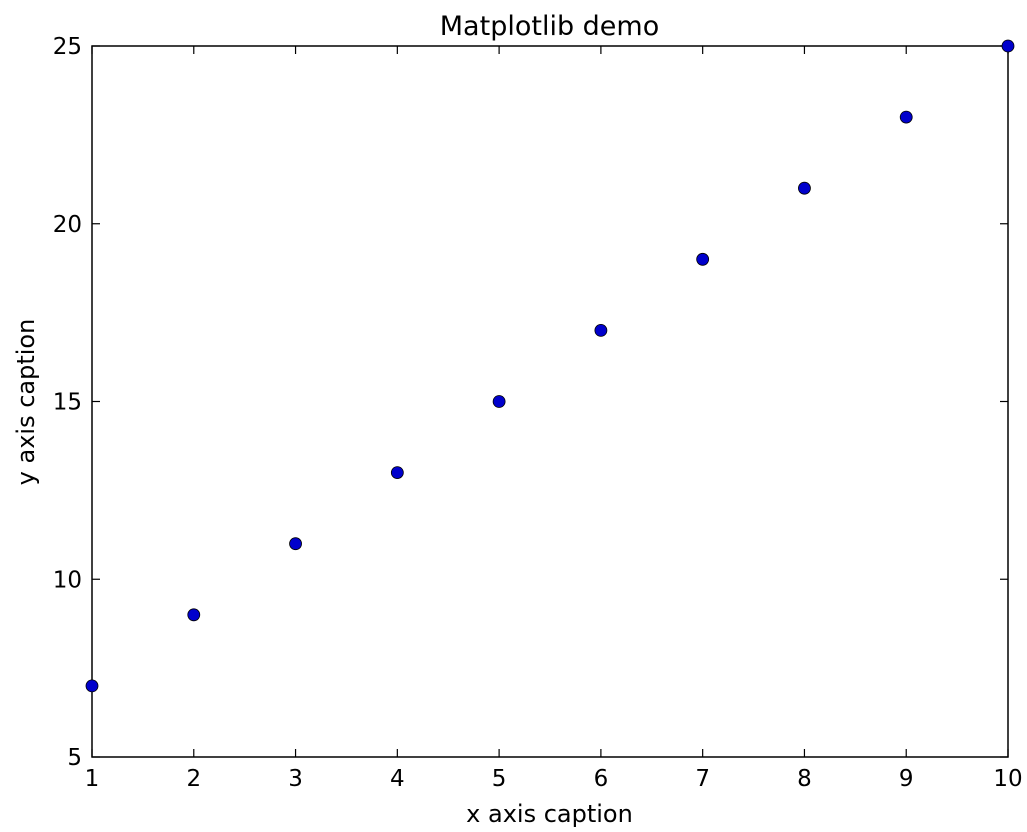 Image resolution: width=1027 pixels, height=832 pixels. What do you see at coordinates (601, 779) in the screenshot?
I see `x-tick-label: 6` at bounding box center [601, 779].